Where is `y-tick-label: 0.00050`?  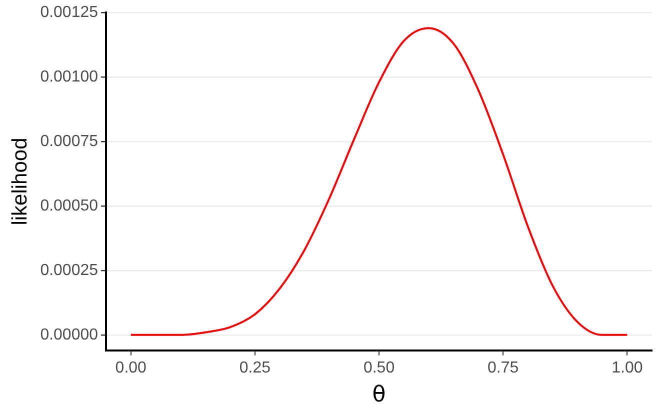
y-tick-label: 0.00050 is located at coordinates (69, 205).